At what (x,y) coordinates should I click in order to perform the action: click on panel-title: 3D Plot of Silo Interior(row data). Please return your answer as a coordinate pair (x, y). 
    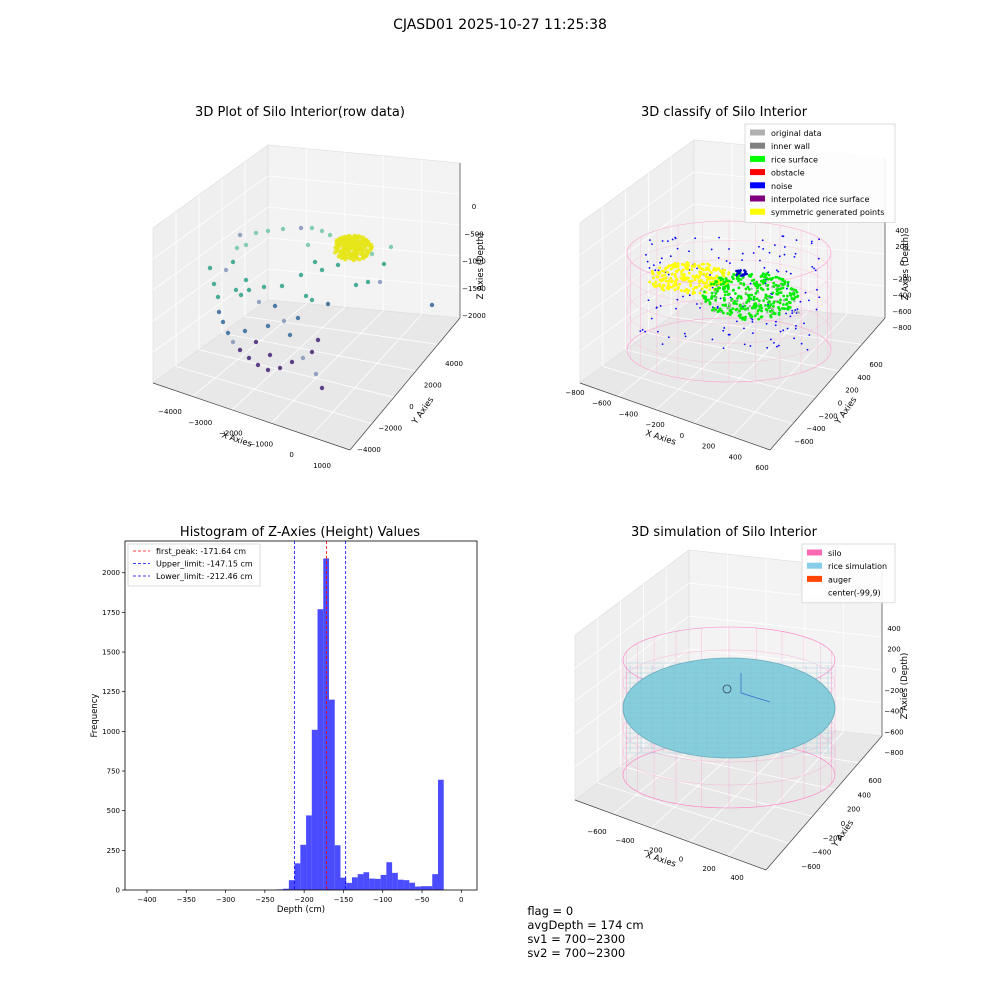
    Looking at the image, I should click on (300, 112).